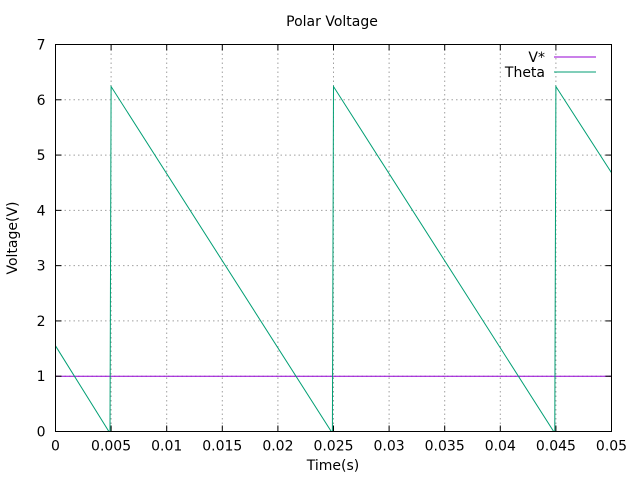 The image size is (640, 485). What do you see at coordinates (41, 156) in the screenshot?
I see `y-tick-label: 5` at bounding box center [41, 156].